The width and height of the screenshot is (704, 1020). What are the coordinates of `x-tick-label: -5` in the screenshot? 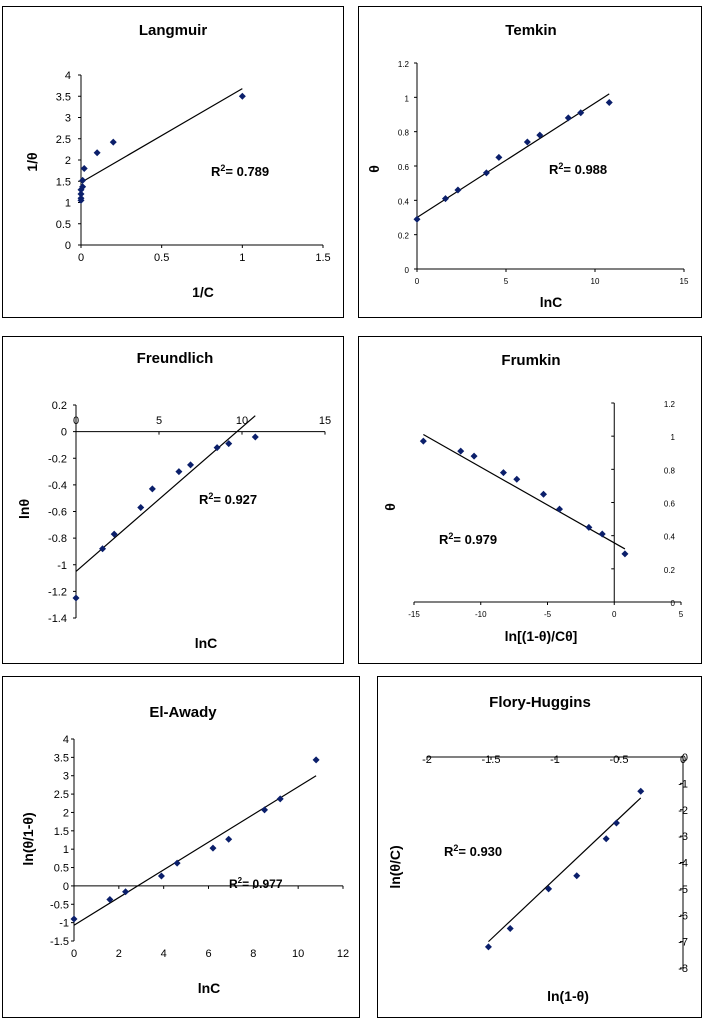 It's located at (548, 614).